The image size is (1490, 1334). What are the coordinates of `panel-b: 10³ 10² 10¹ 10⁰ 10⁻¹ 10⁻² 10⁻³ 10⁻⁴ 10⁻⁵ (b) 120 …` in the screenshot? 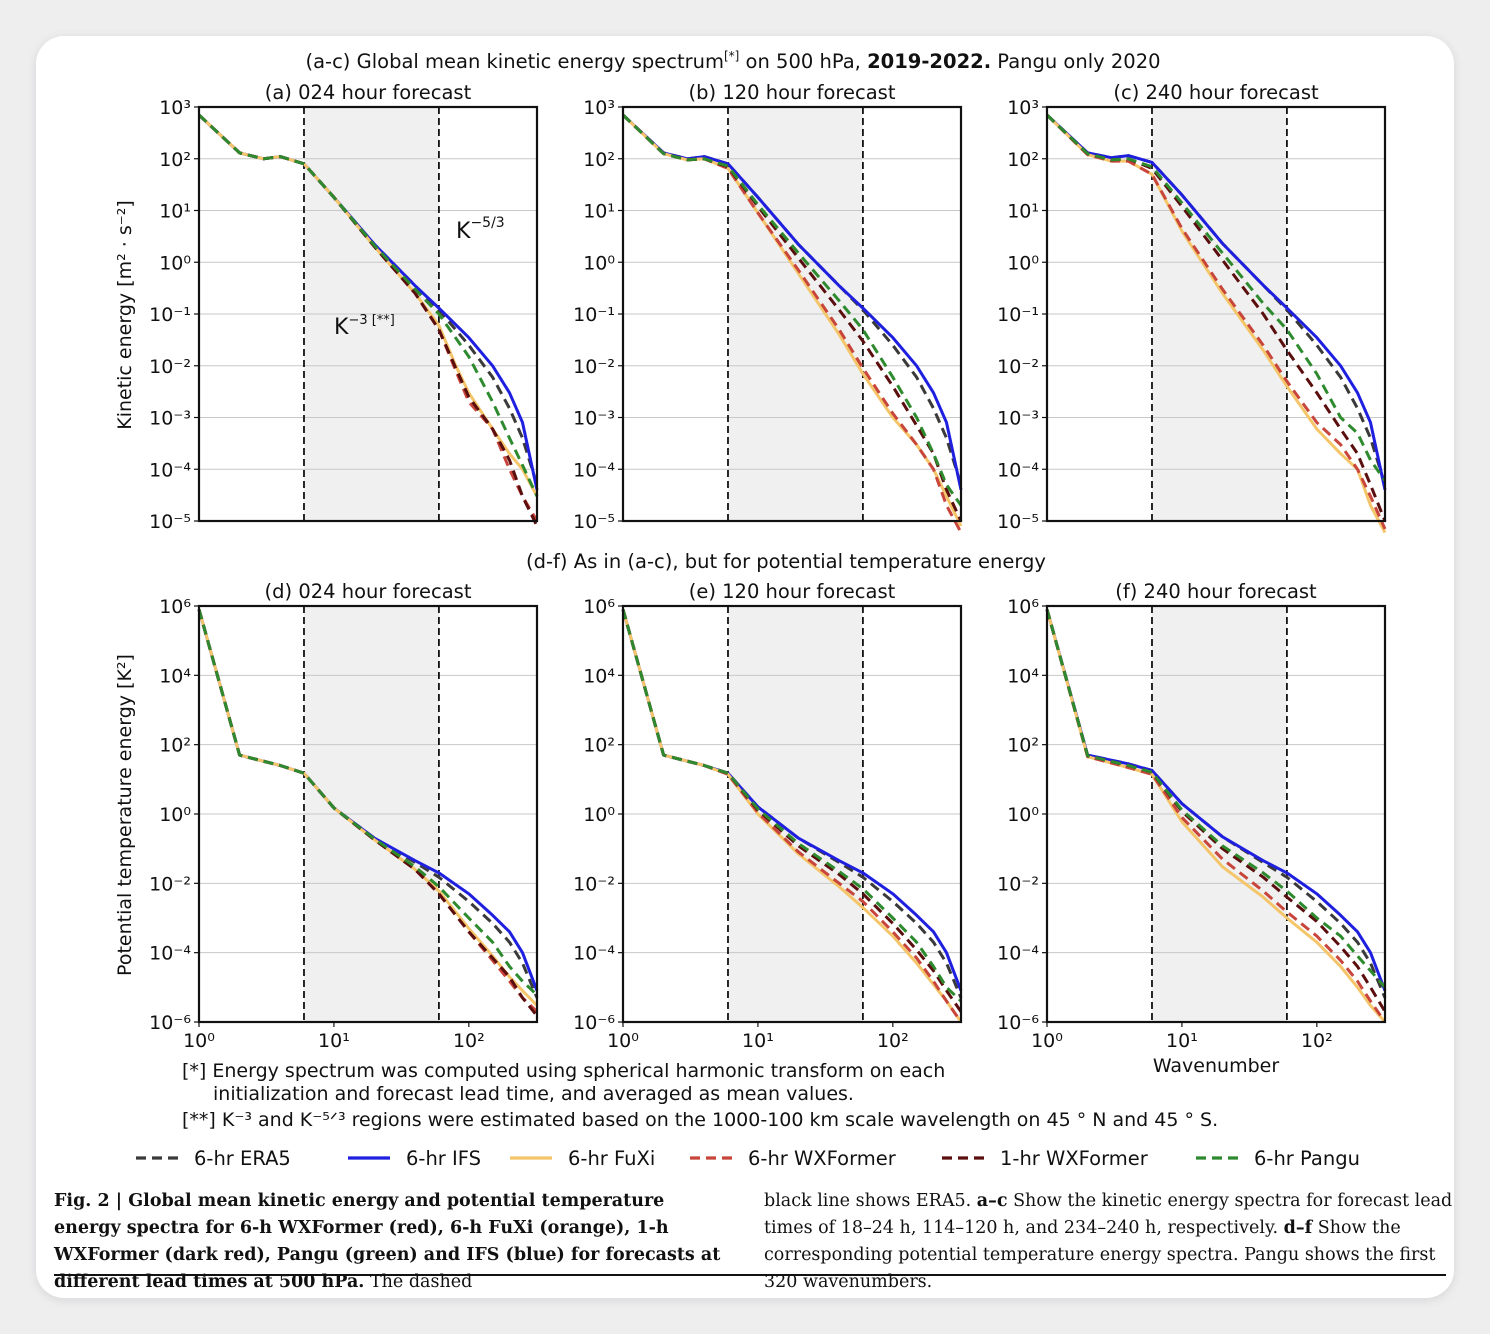 It's located at (768, 307).